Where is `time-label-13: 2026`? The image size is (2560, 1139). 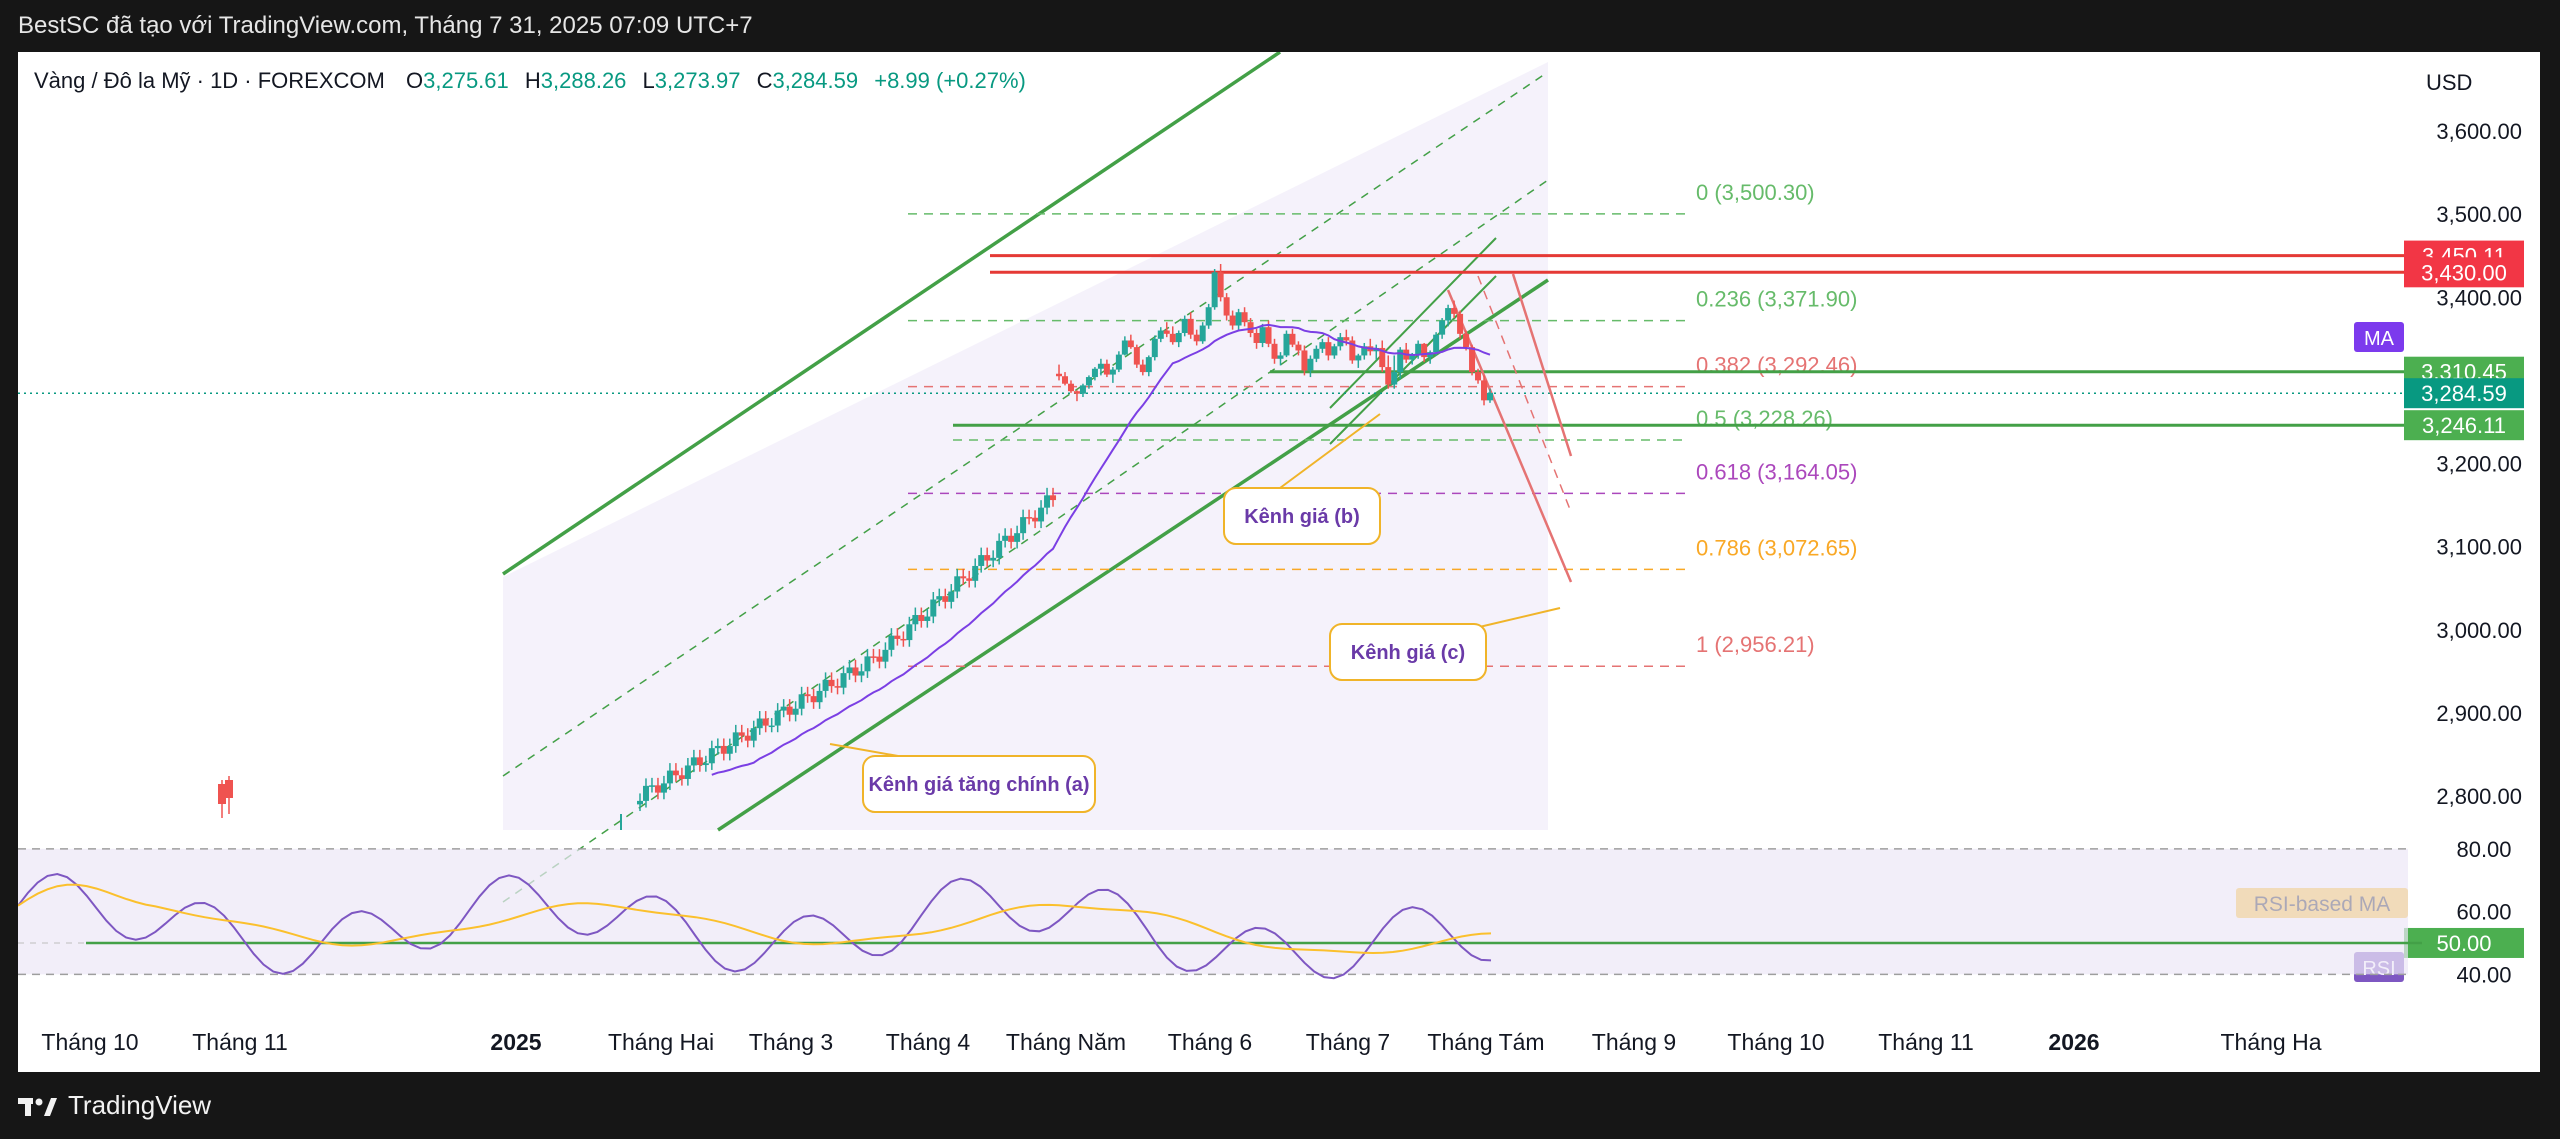
time-label-13: 2026 is located at coordinates (2073, 1042).